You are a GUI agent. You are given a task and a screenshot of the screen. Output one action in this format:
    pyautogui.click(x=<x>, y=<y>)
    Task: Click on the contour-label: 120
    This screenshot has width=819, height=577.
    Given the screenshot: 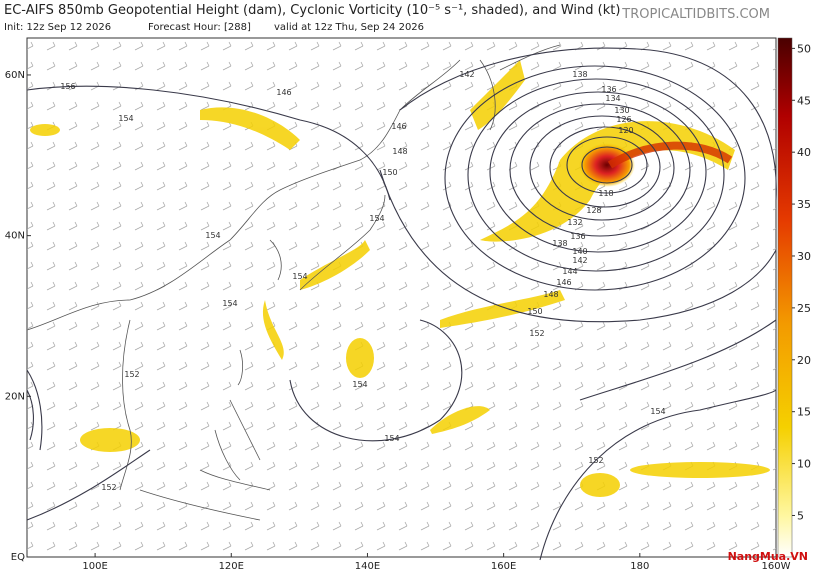 What is the action you would take?
    pyautogui.click(x=625, y=130)
    